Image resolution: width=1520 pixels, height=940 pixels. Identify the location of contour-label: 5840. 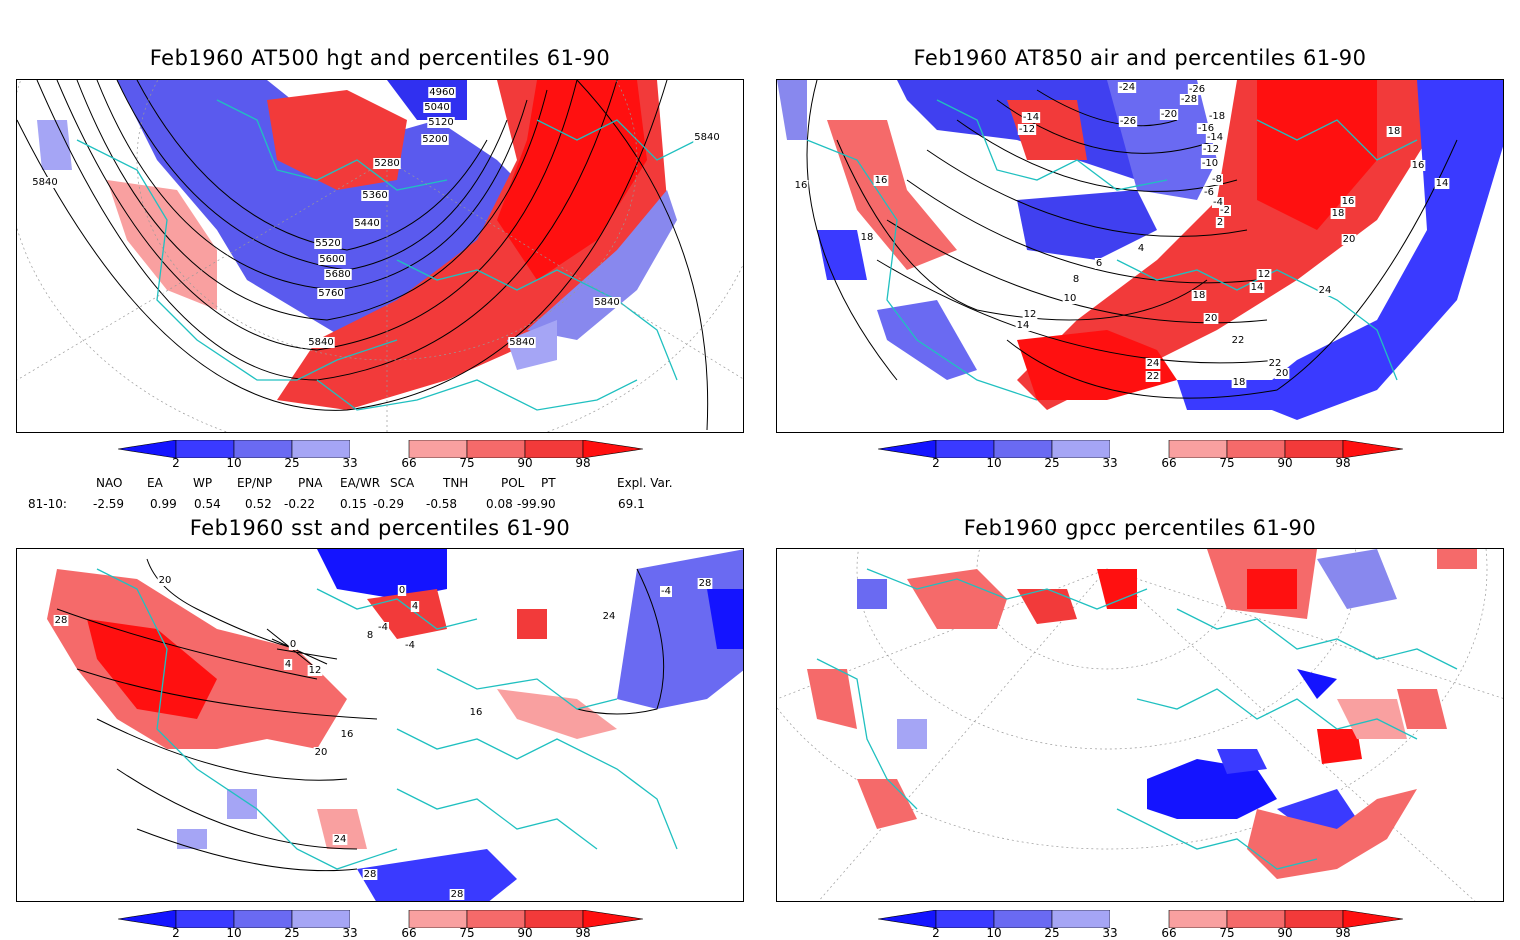
(521, 342).